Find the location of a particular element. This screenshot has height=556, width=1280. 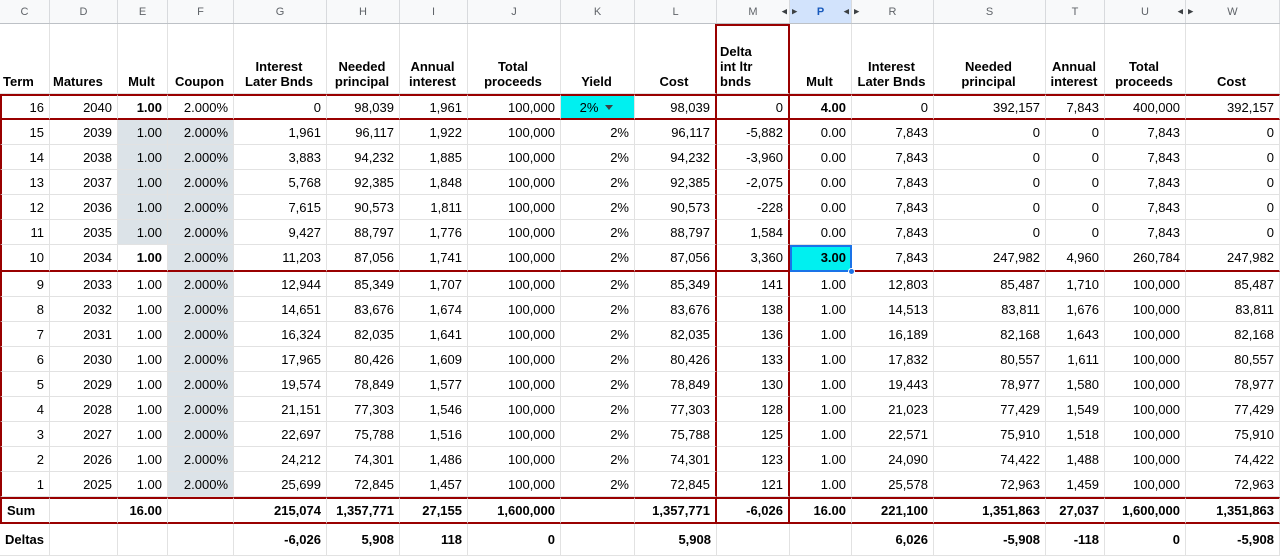

cell-D-15: 2039 is located at coordinates (84, 132).